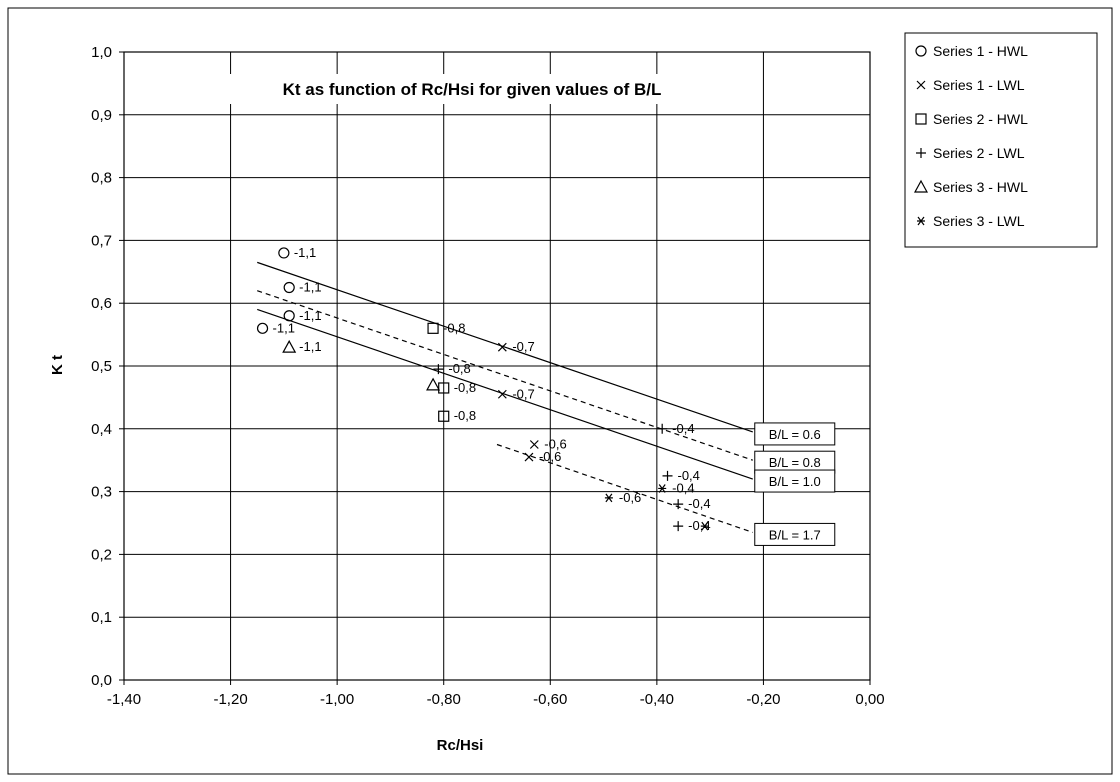  I want to click on y-tick-label: 0,6, so click(101, 303).